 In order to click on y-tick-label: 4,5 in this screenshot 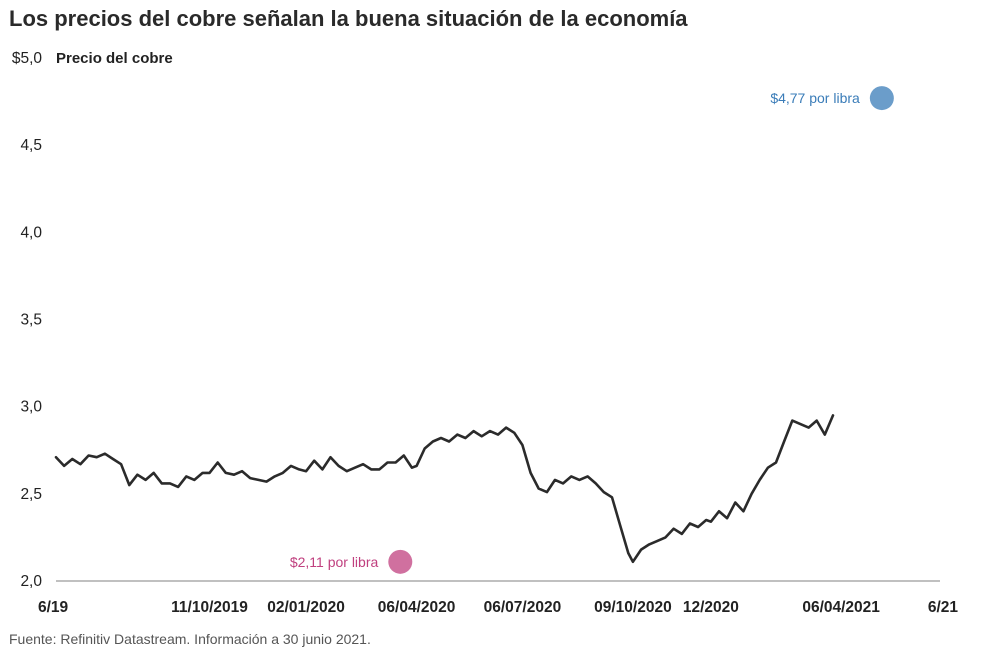, I will do `click(31, 145)`.